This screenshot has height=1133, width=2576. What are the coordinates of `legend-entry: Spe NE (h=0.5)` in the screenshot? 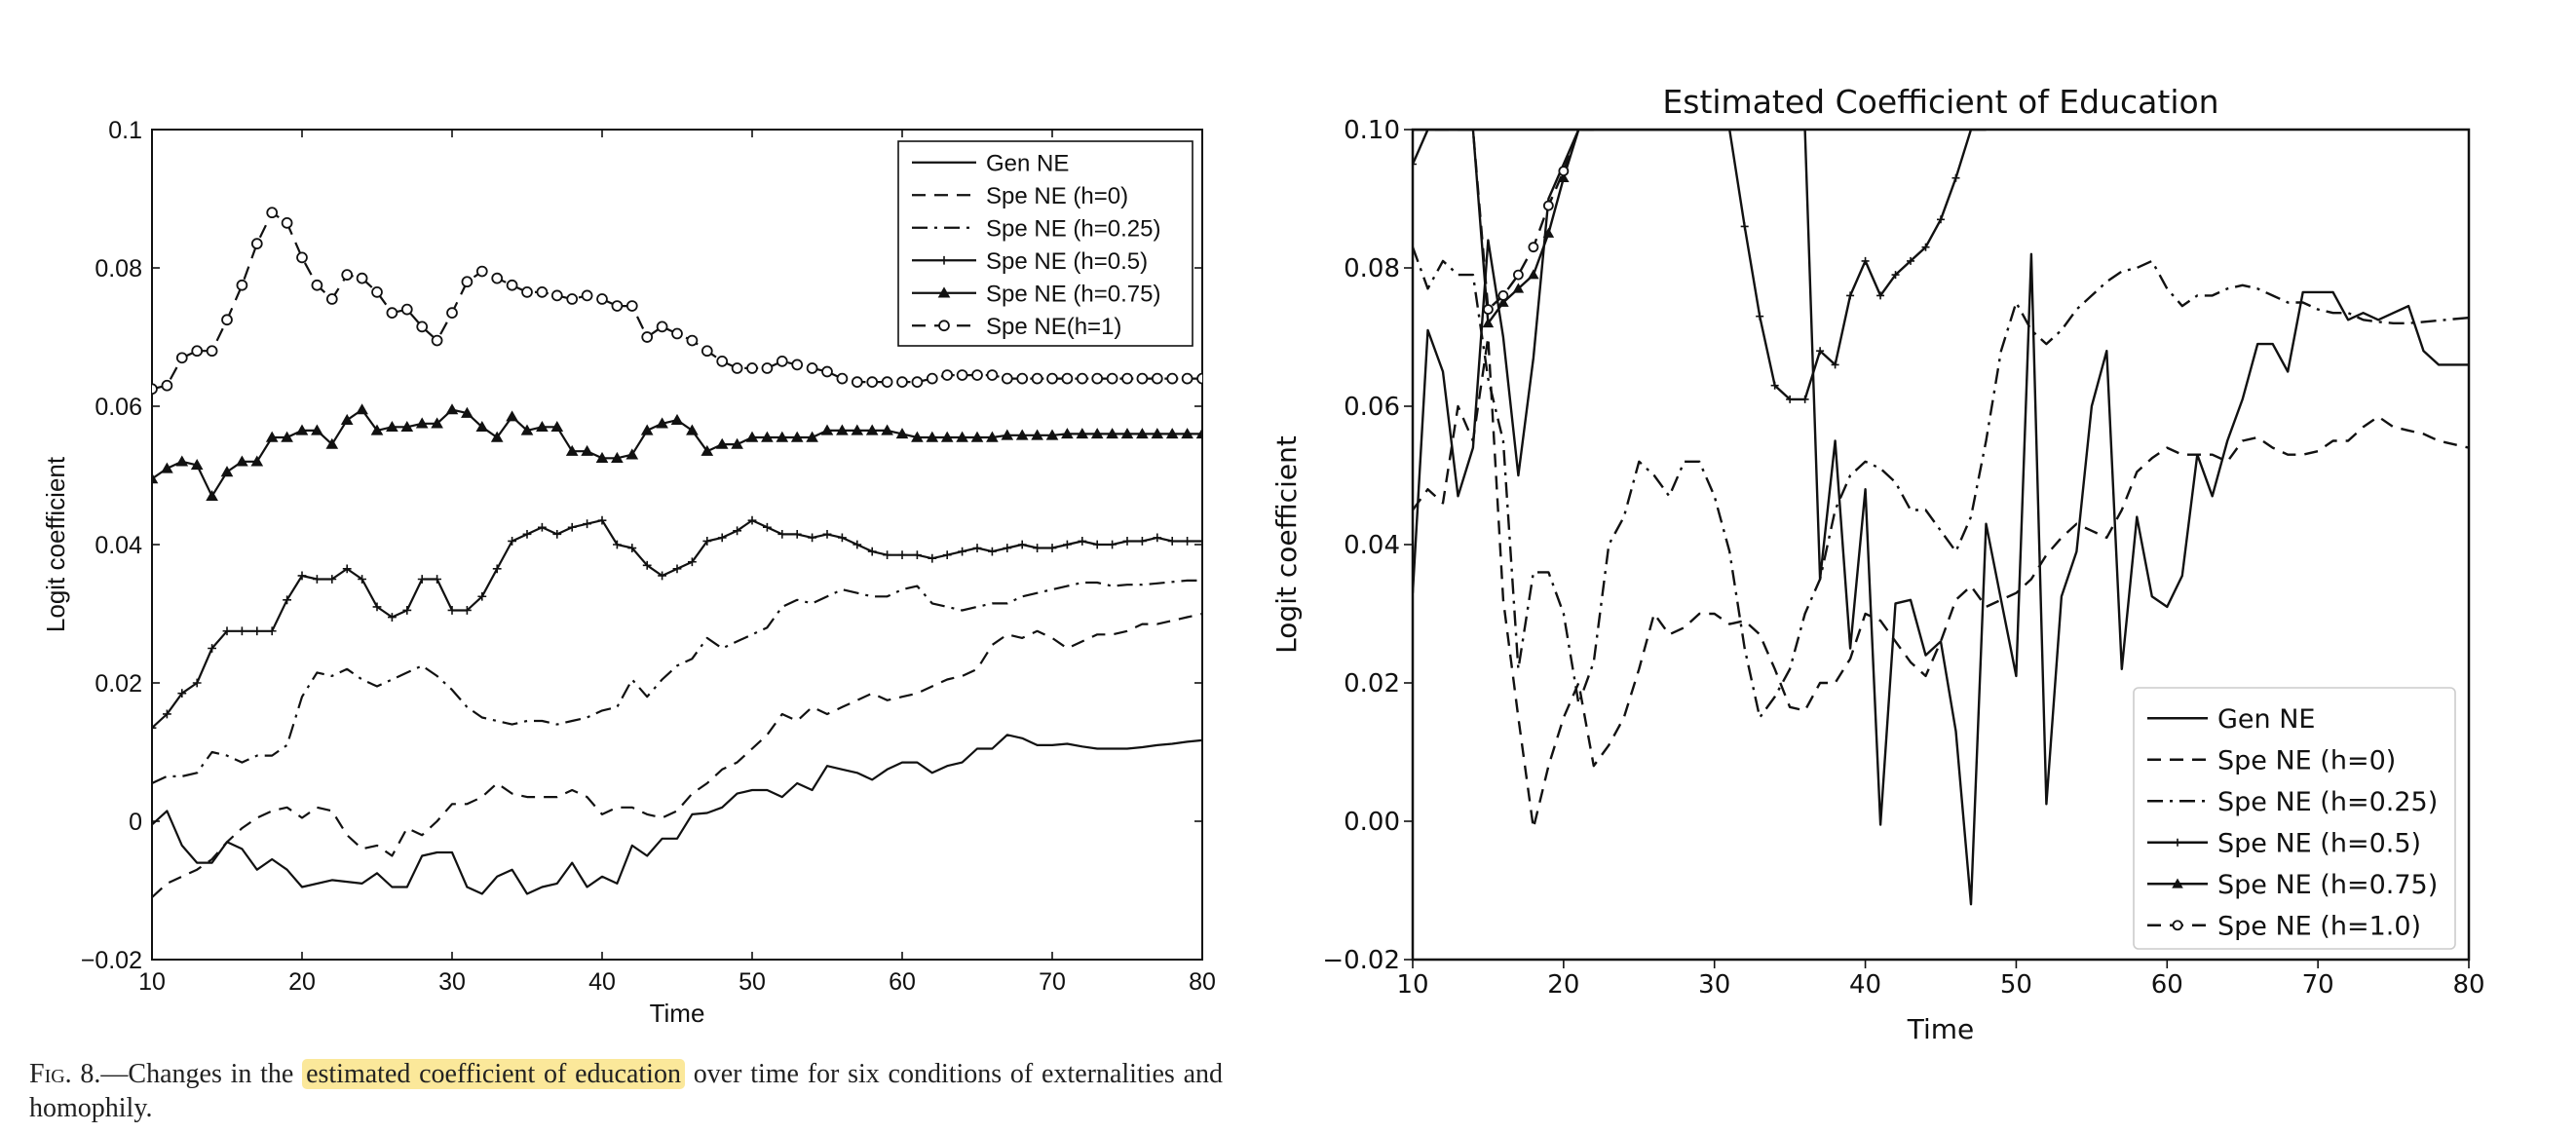 It's located at (1030, 261).